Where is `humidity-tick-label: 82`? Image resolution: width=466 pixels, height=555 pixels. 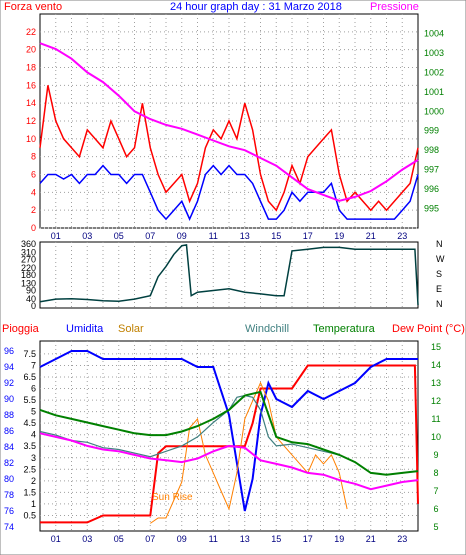 humidity-tick-label: 82 is located at coordinates (9, 463).